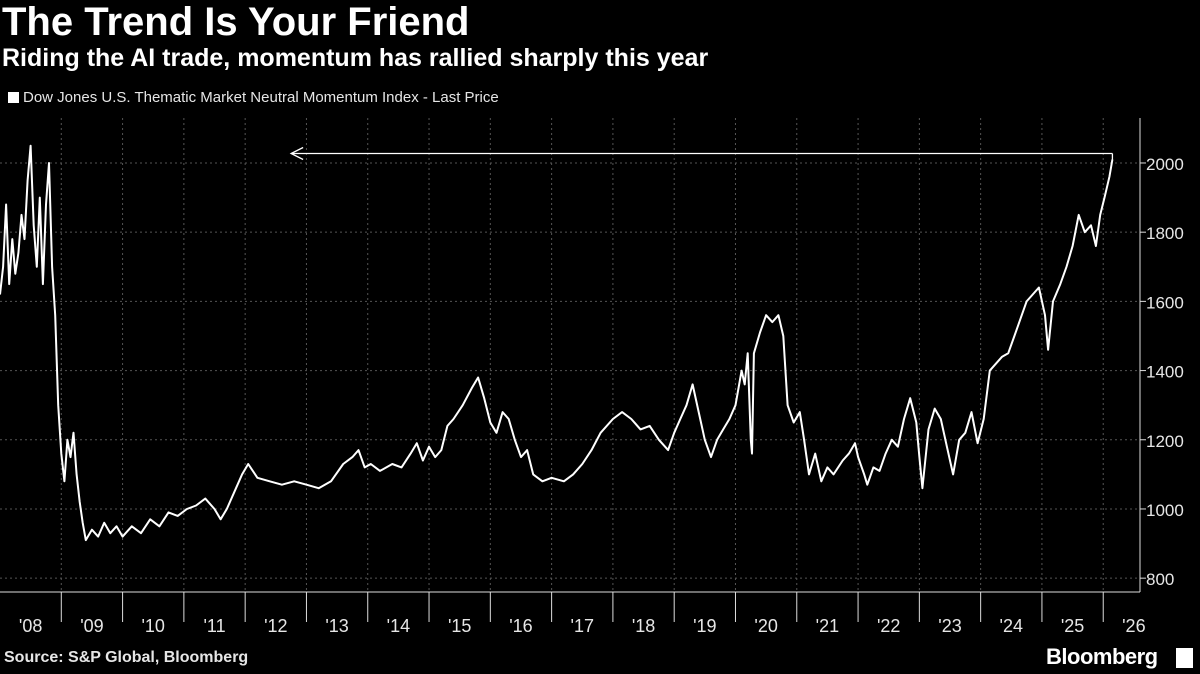 The image size is (1200, 674). Describe the element at coordinates (91, 626) in the screenshot. I see `x-tick-label: '09` at that location.